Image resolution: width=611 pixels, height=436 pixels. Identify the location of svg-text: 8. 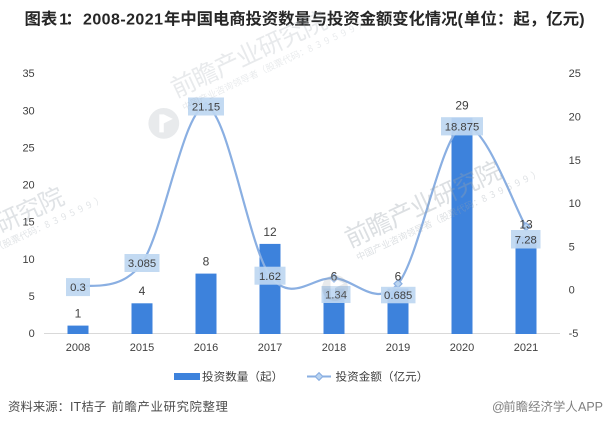
(206, 262).